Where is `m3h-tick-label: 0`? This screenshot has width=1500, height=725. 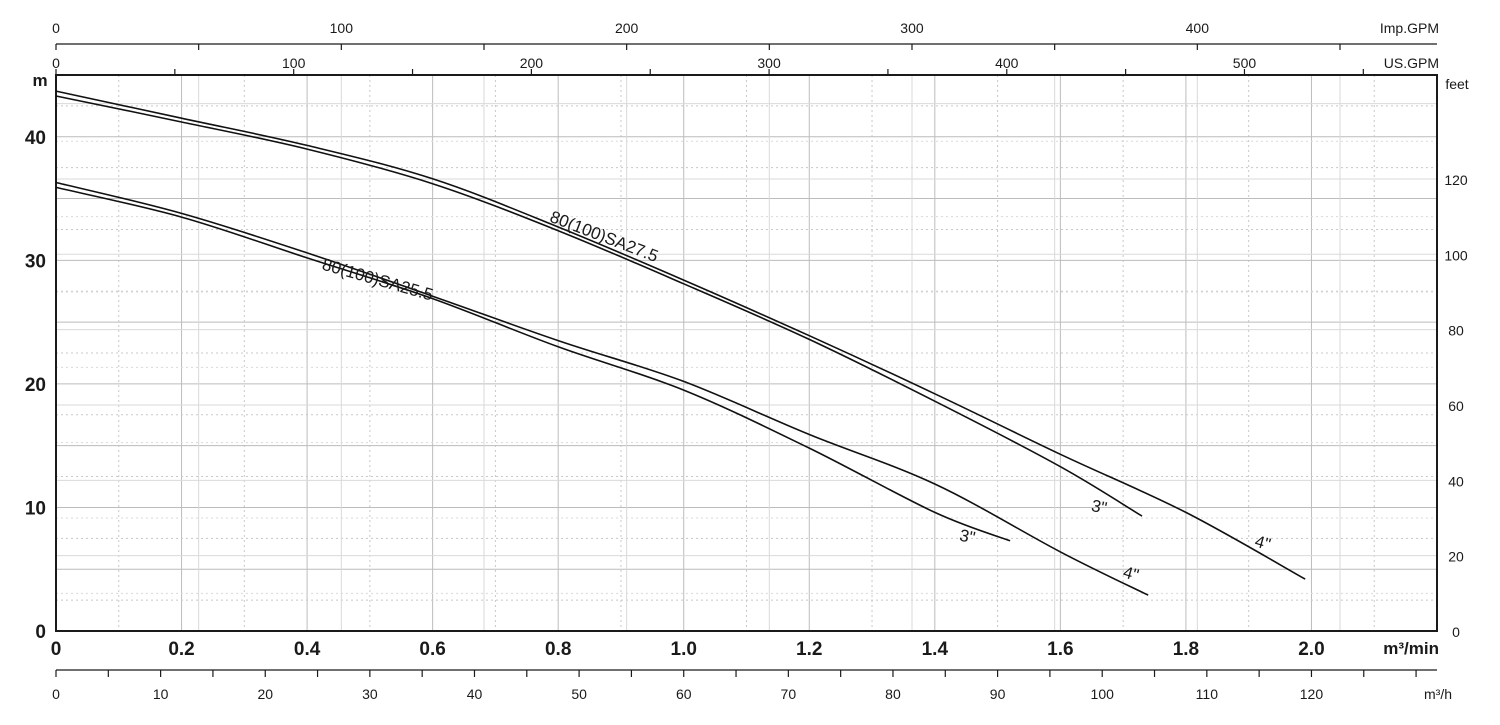
m3h-tick-label: 0 is located at coordinates (56, 694).